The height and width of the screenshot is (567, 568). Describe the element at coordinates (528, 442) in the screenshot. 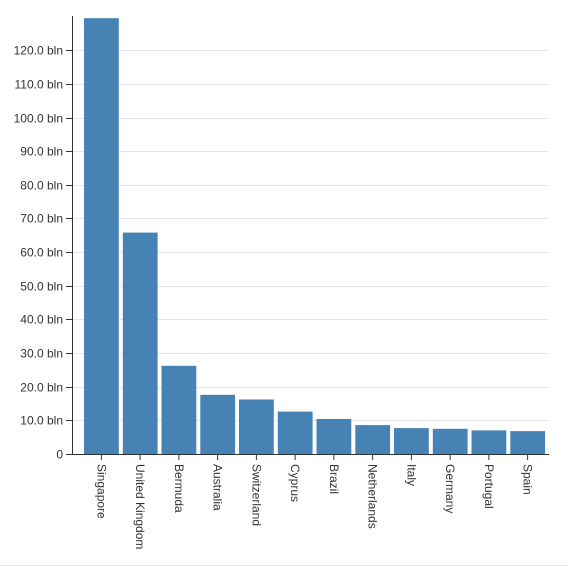

I see `bar-spain` at that location.